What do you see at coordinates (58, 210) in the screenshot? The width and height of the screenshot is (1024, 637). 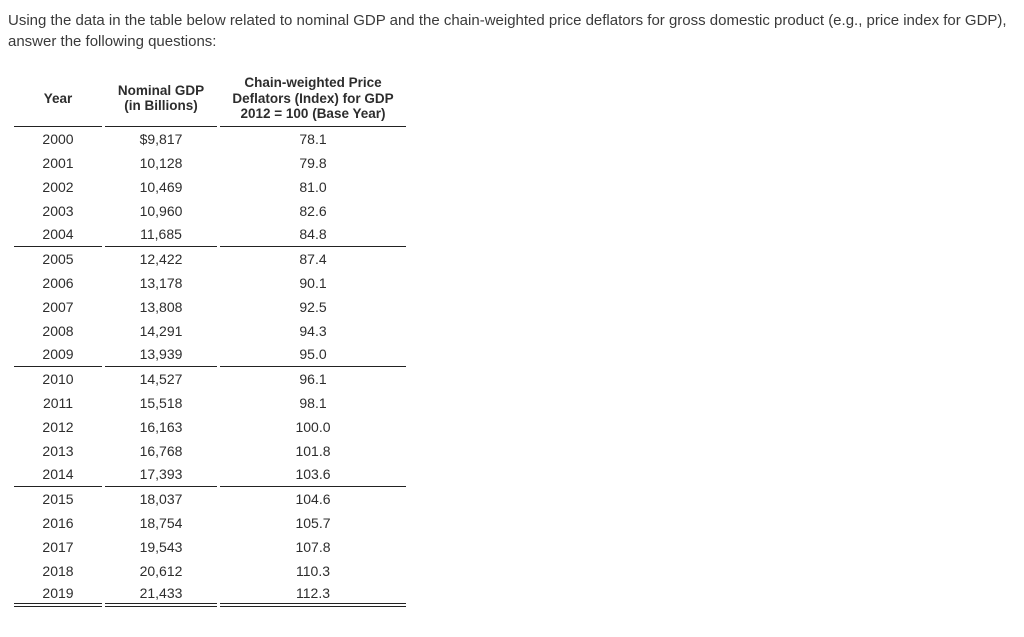 I see `year-cell: 2003` at bounding box center [58, 210].